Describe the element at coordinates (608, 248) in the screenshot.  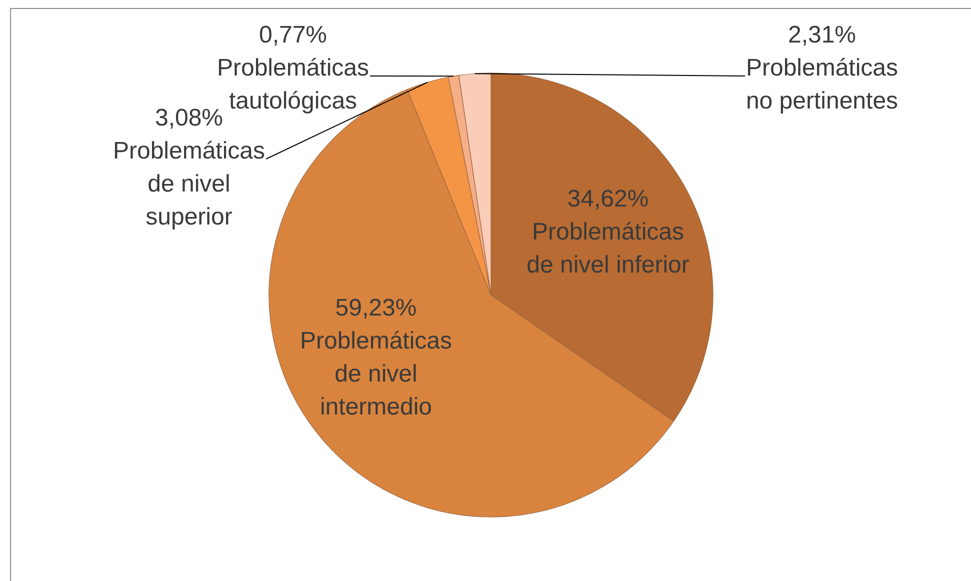
I see `slice-label: Problemáticas de nivel inferior` at that location.